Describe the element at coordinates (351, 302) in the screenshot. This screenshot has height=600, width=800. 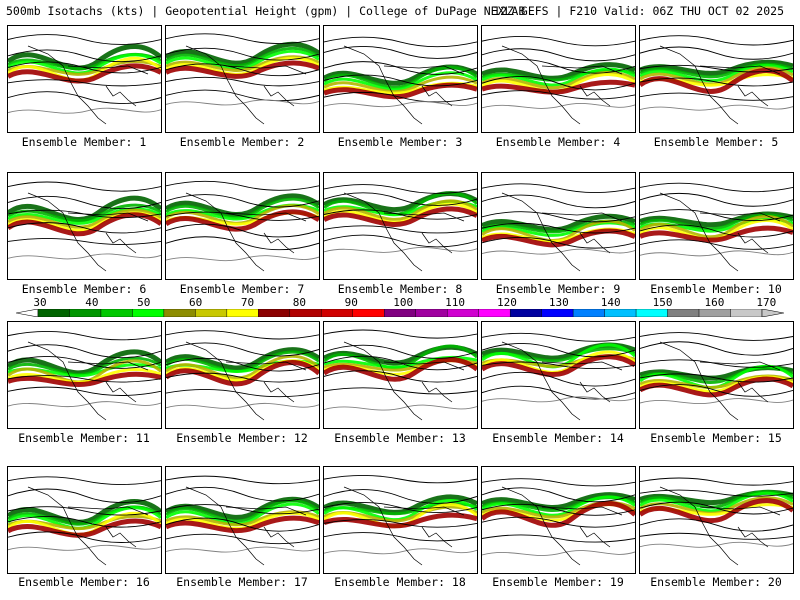
I see `colorbar-tick-label: 90` at that location.